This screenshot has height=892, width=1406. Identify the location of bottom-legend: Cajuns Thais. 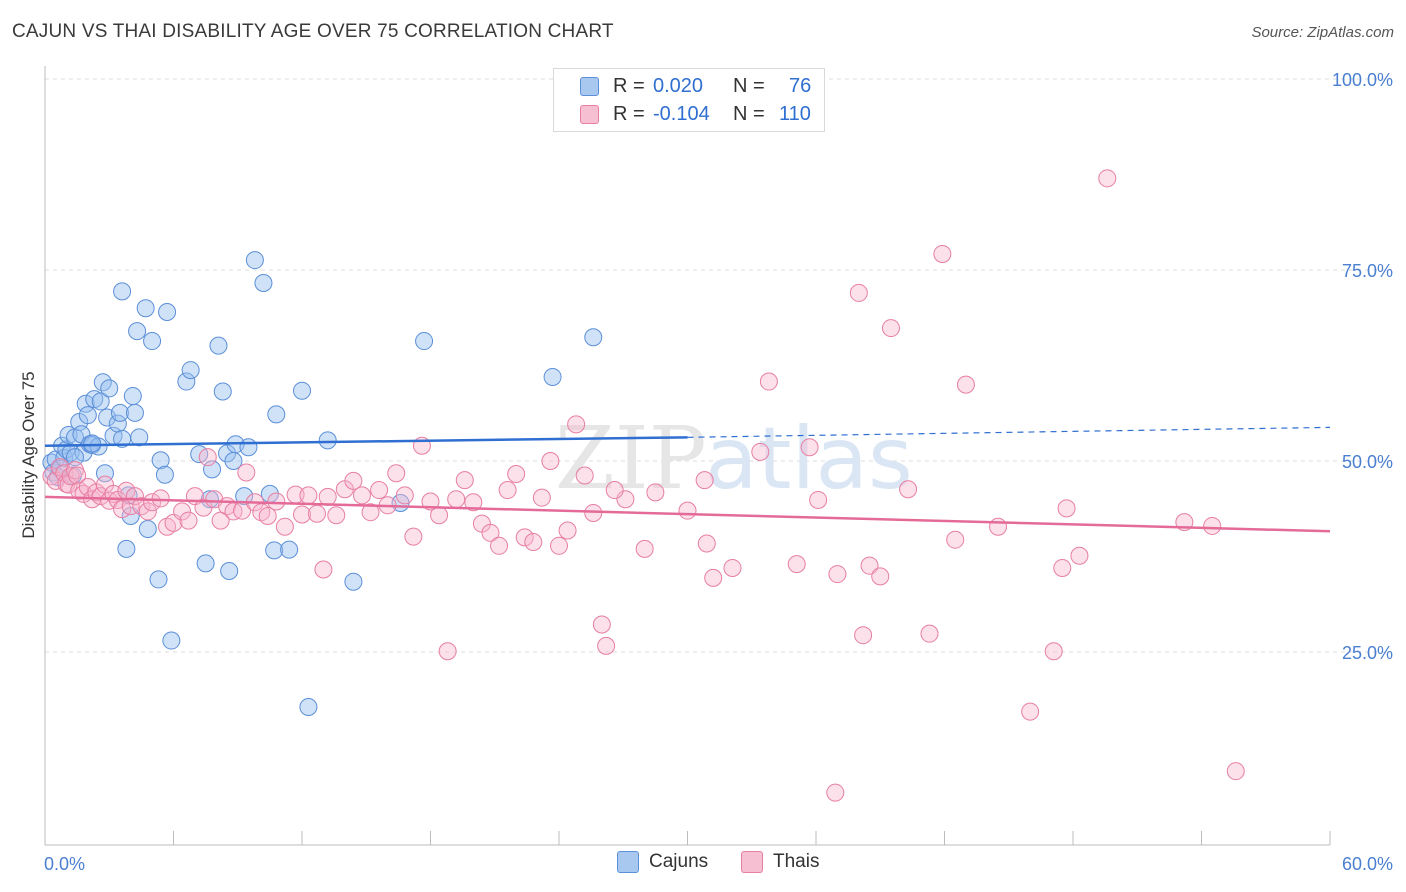
(703, 865).